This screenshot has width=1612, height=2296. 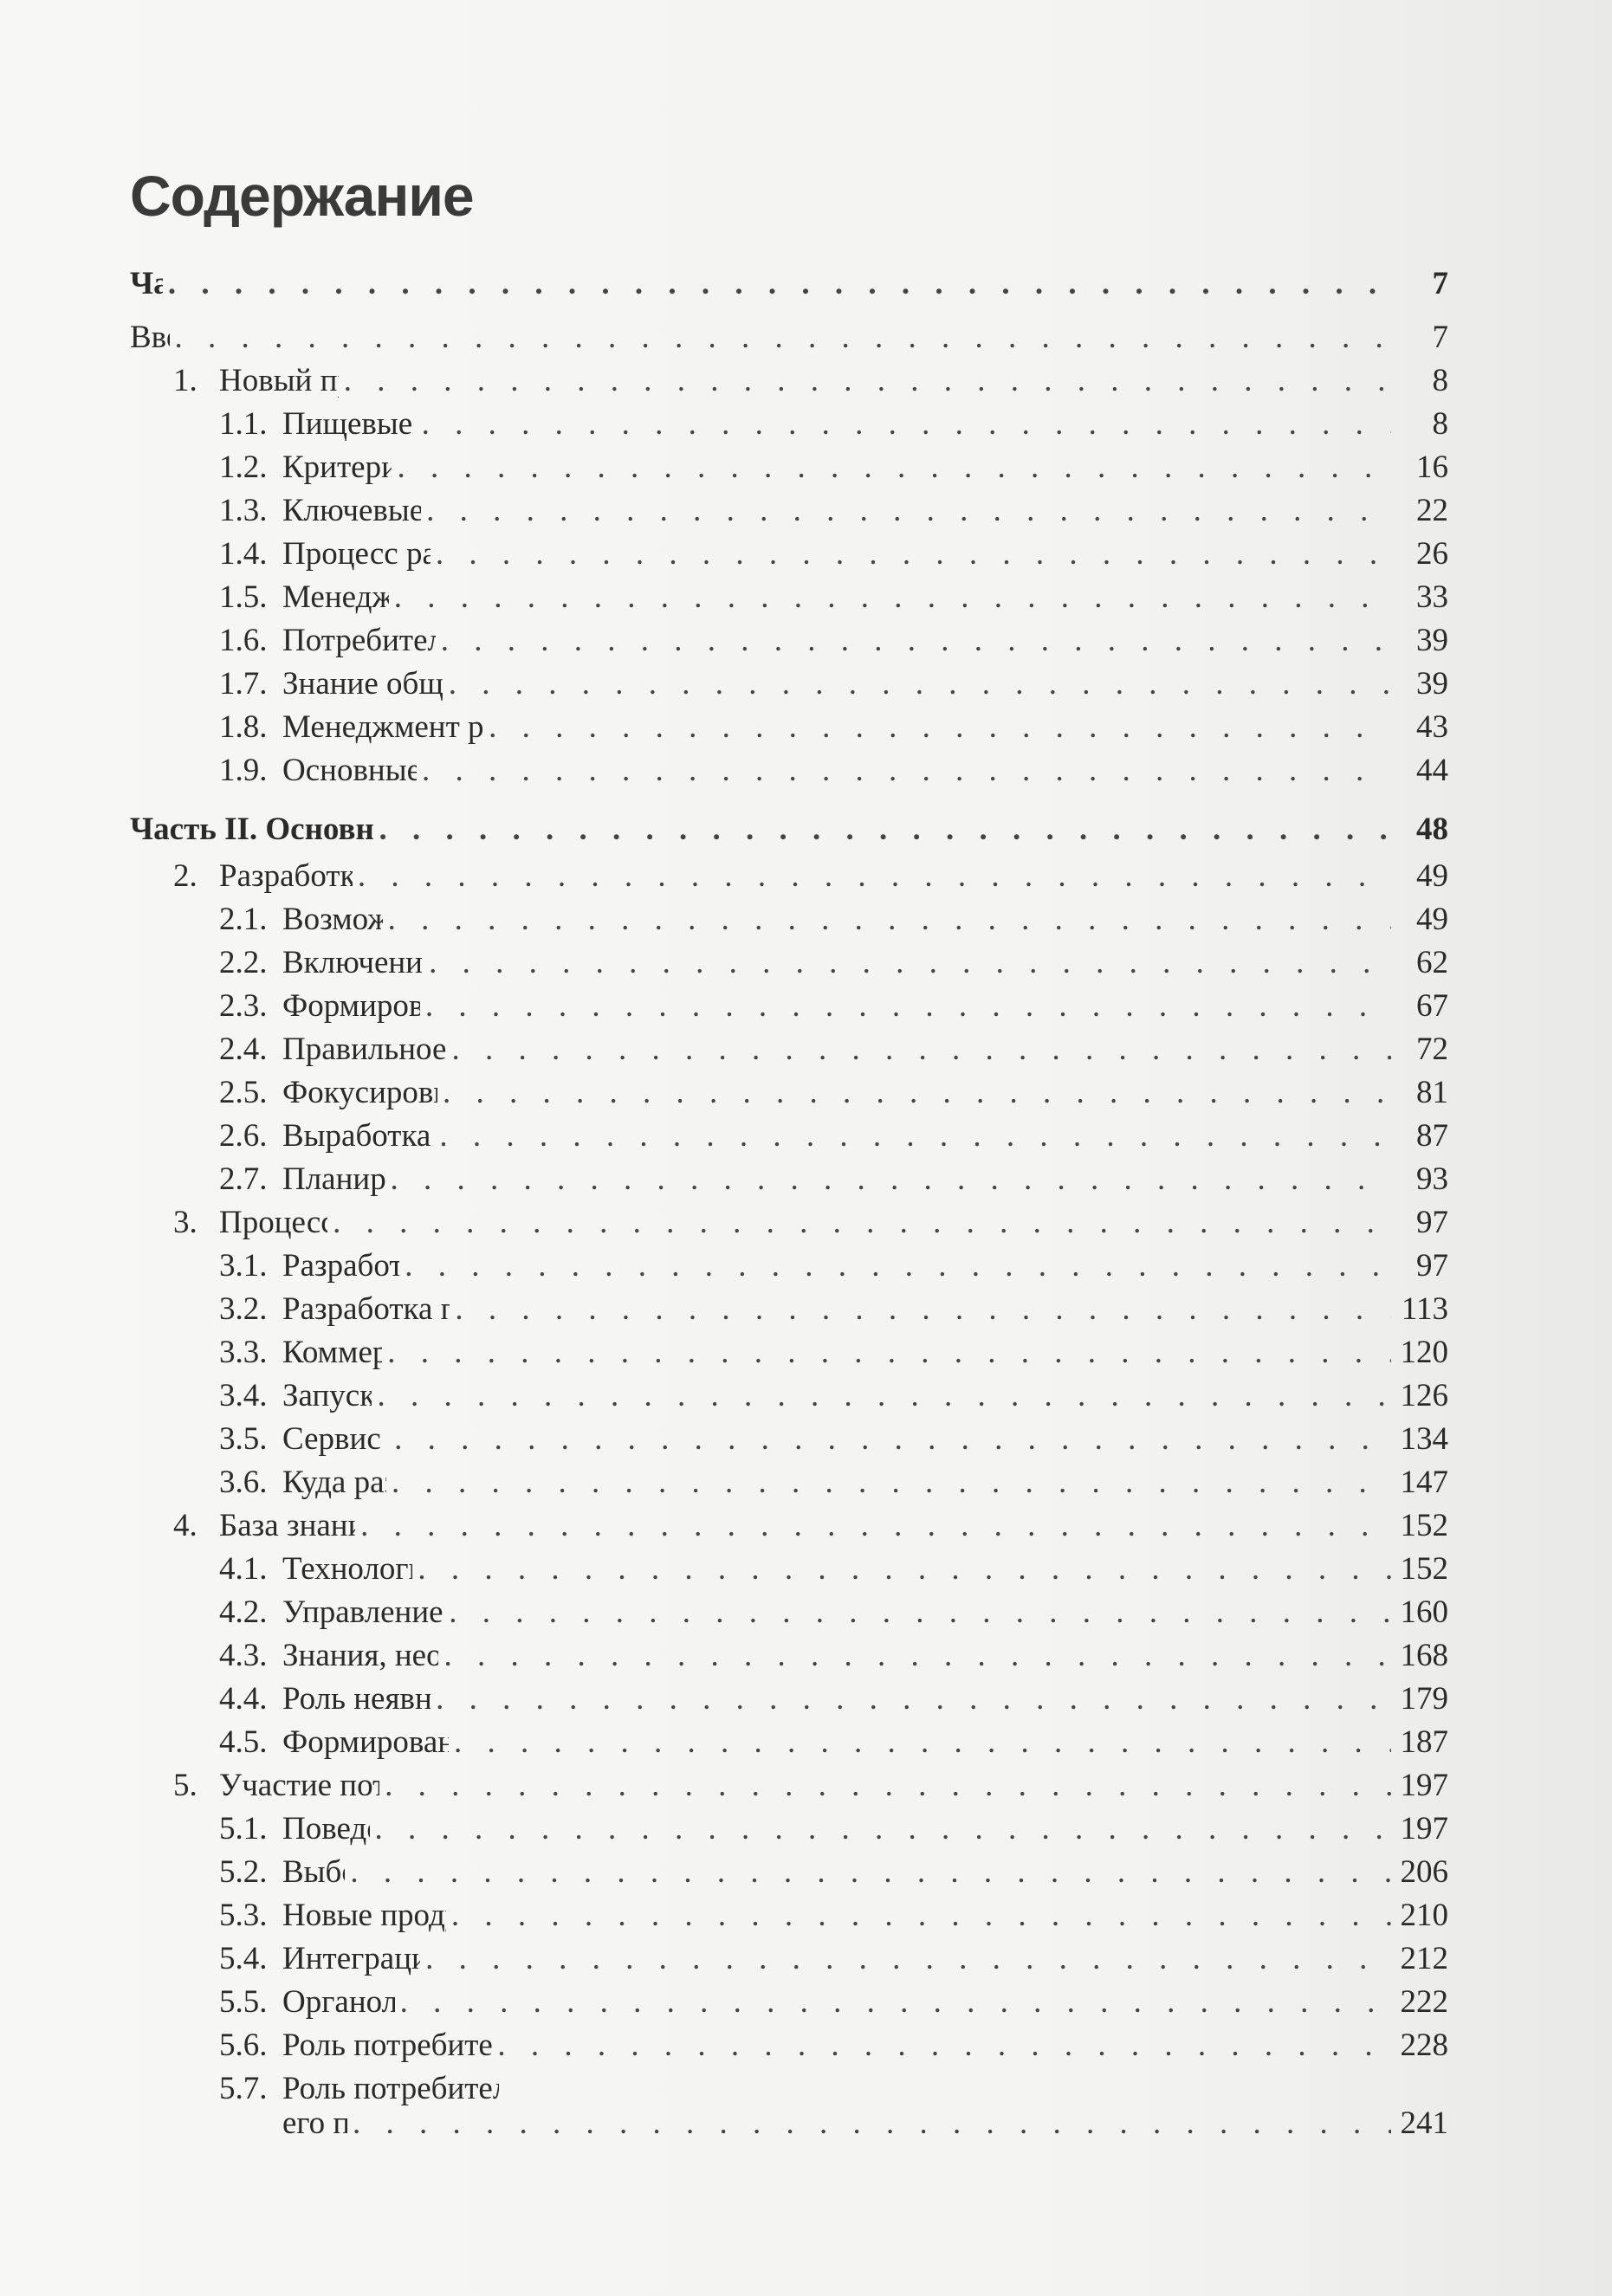 What do you see at coordinates (243, 2002) in the screenshot?
I see `entry-number: 5.5.` at bounding box center [243, 2002].